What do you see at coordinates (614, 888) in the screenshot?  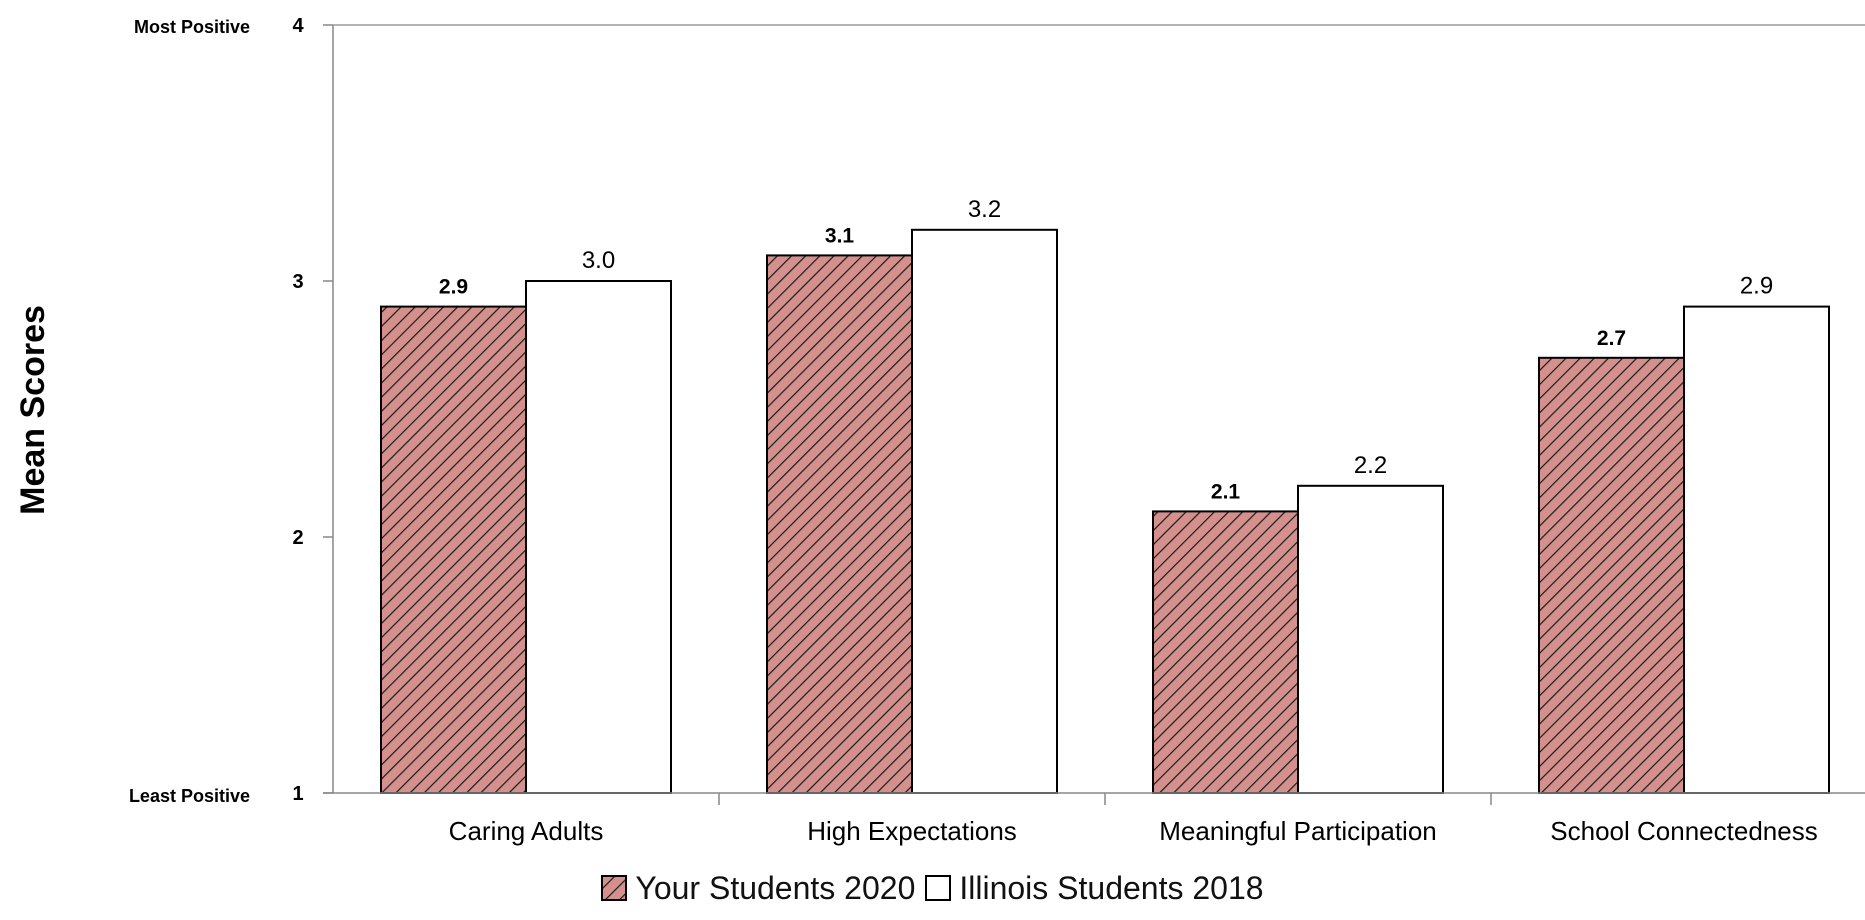 I see `legend-swatch-hatched` at bounding box center [614, 888].